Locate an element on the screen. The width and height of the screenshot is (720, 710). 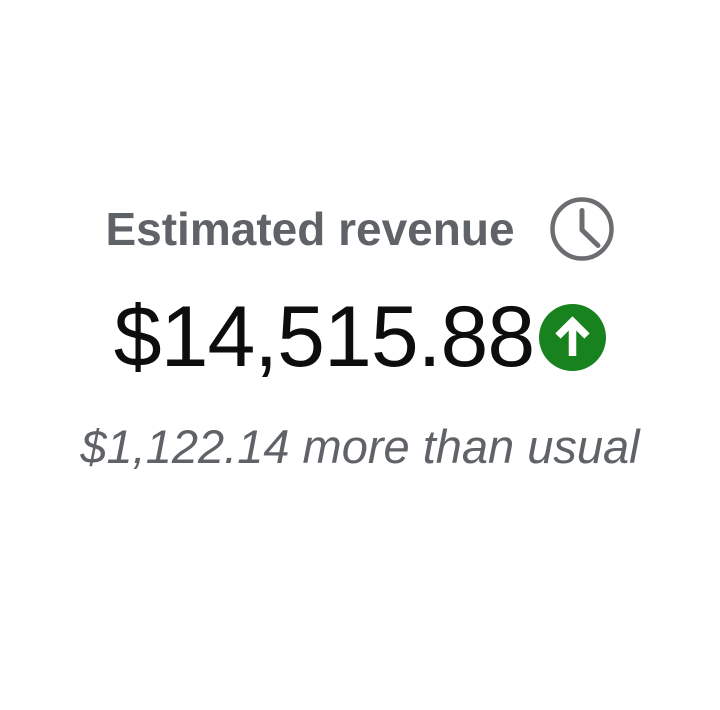
card-header: Estimated revenue is located at coordinates (359, 229).